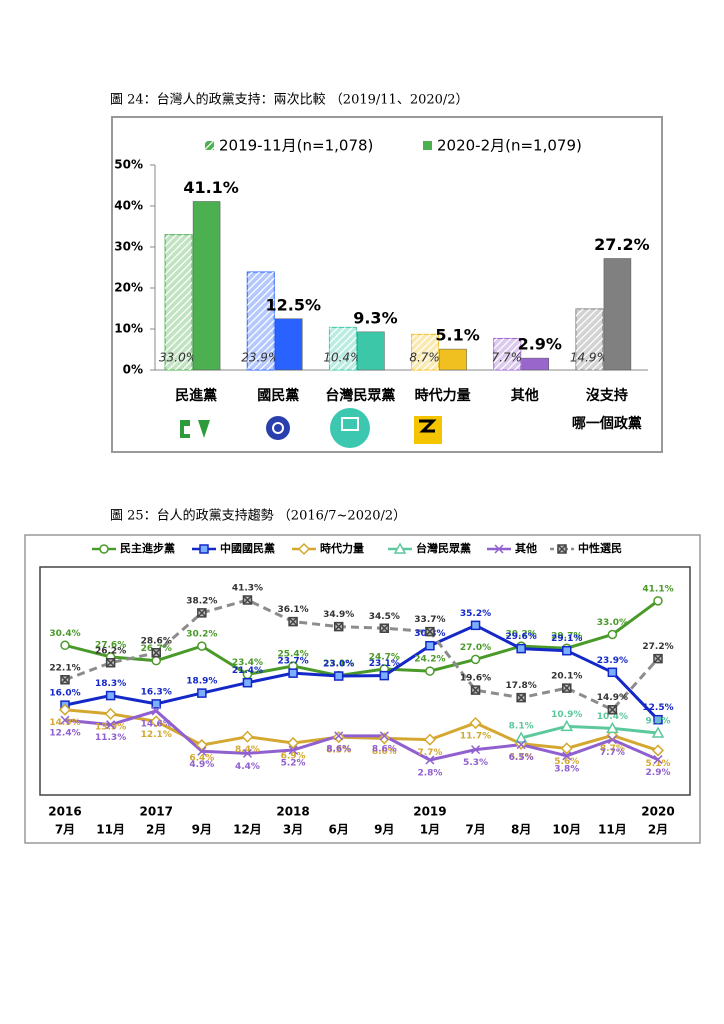  Describe the element at coordinates (475, 737) in the screenshot. I see `data-label: 11.7%` at that location.